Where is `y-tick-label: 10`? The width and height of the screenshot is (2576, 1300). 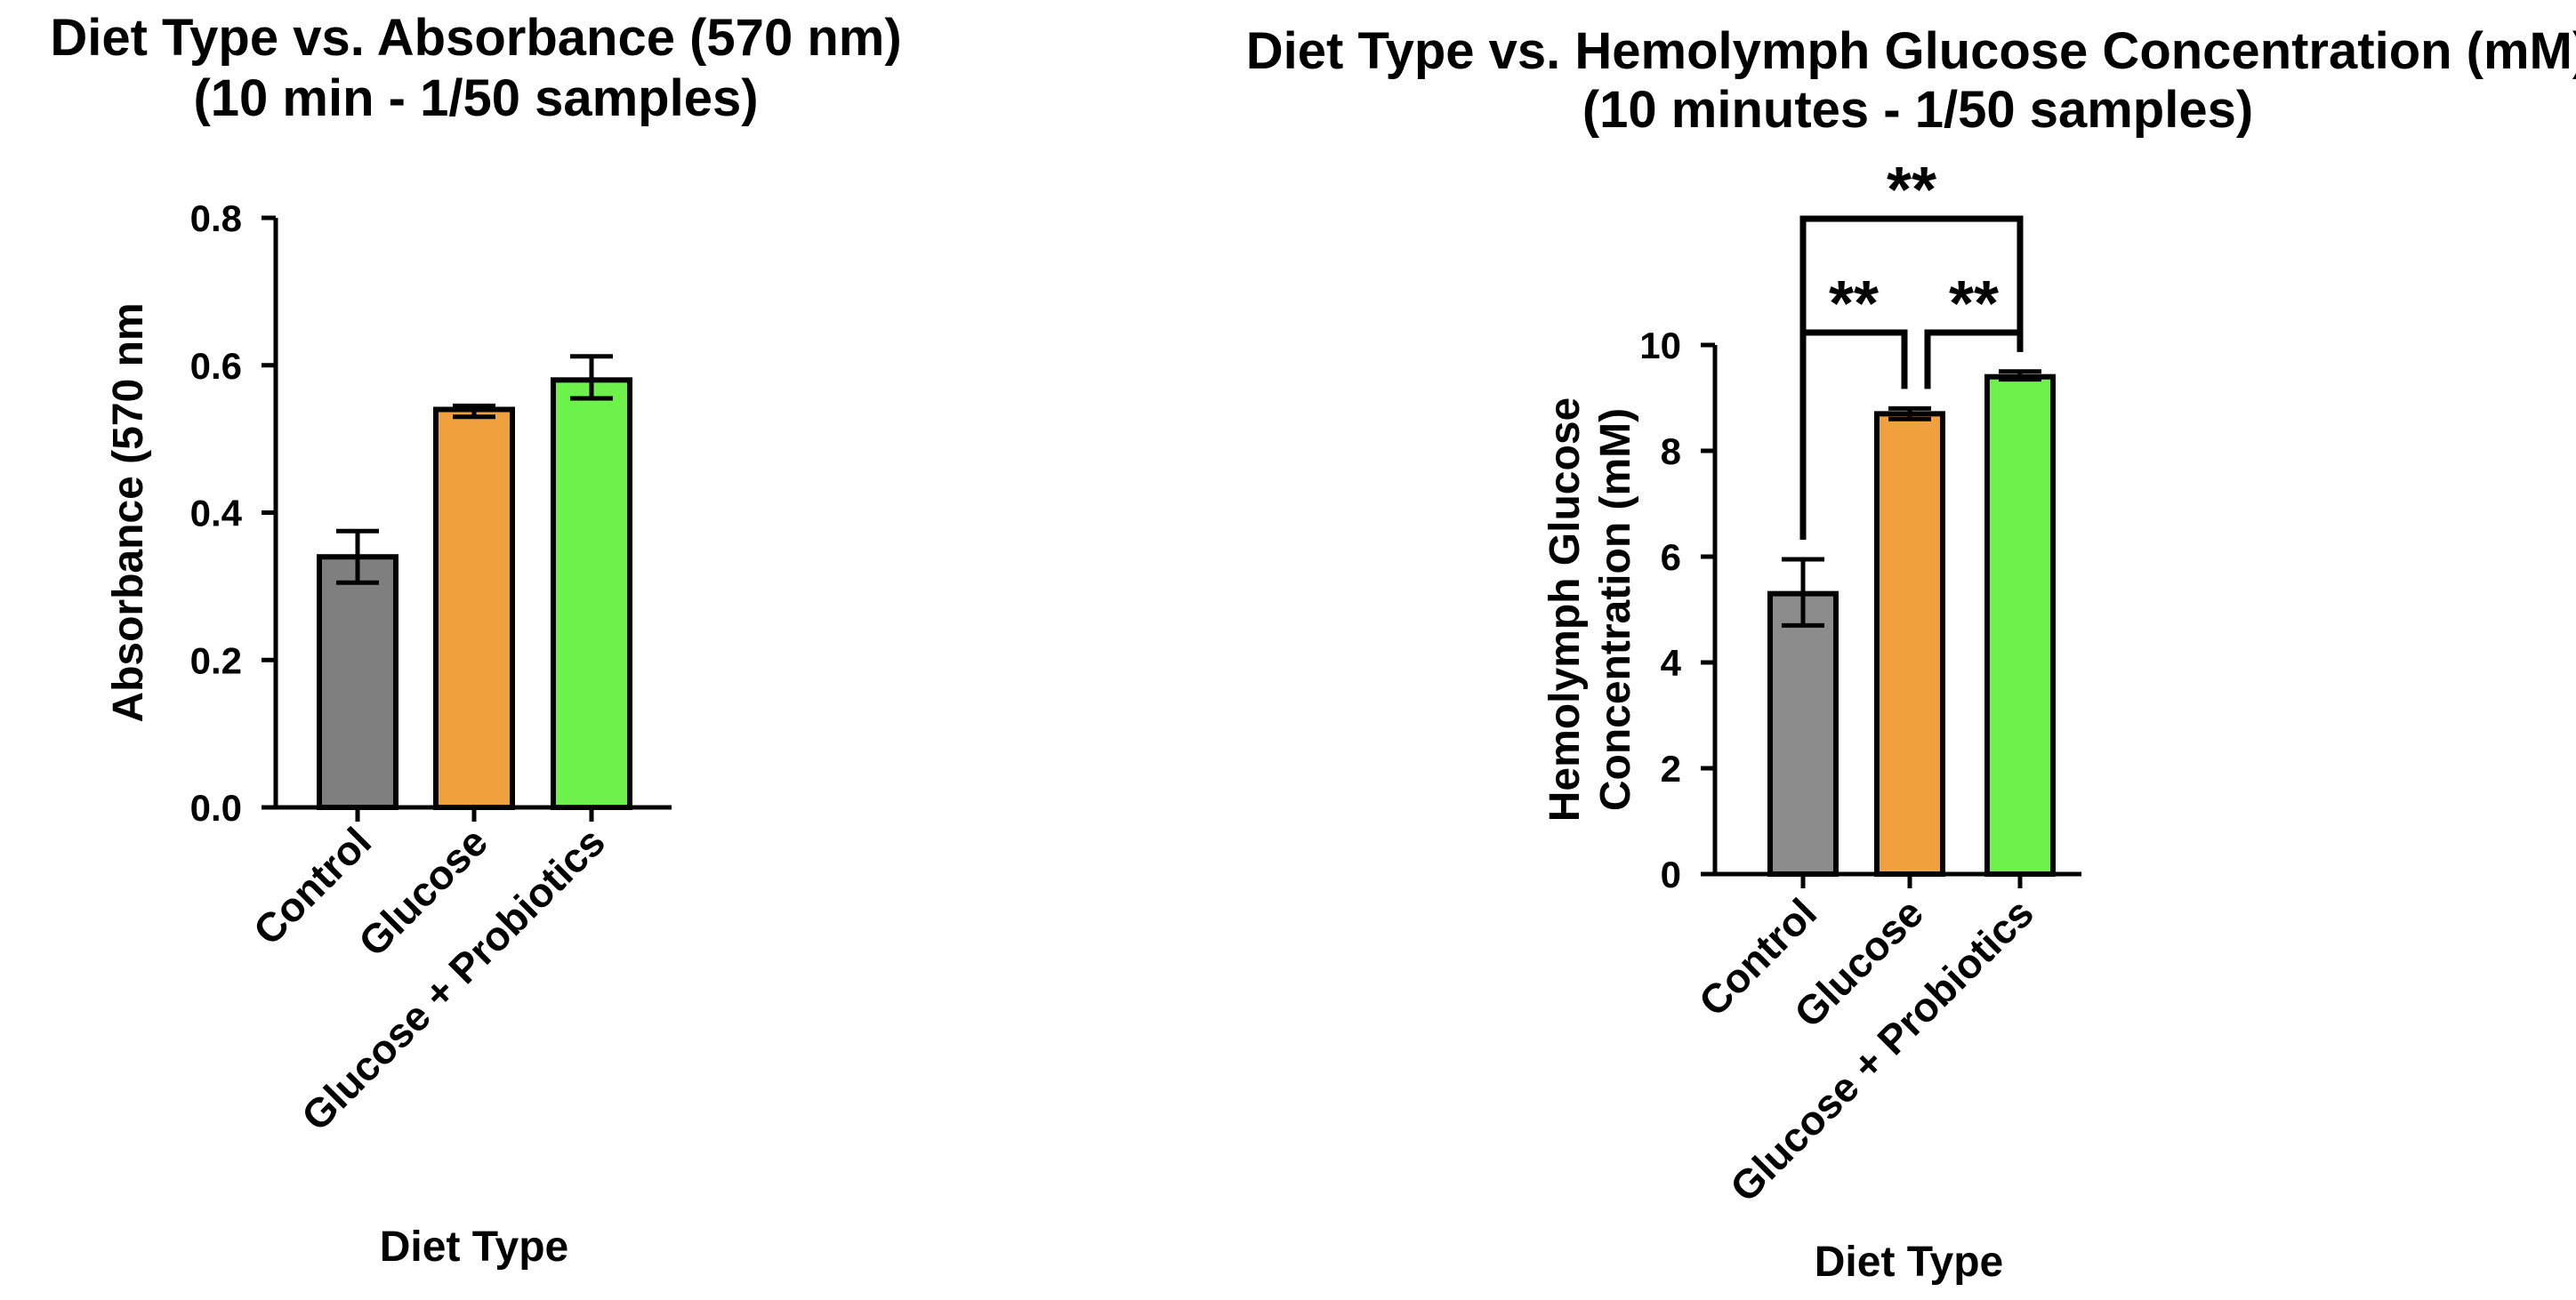 y-tick-label: 10 is located at coordinates (1660, 345).